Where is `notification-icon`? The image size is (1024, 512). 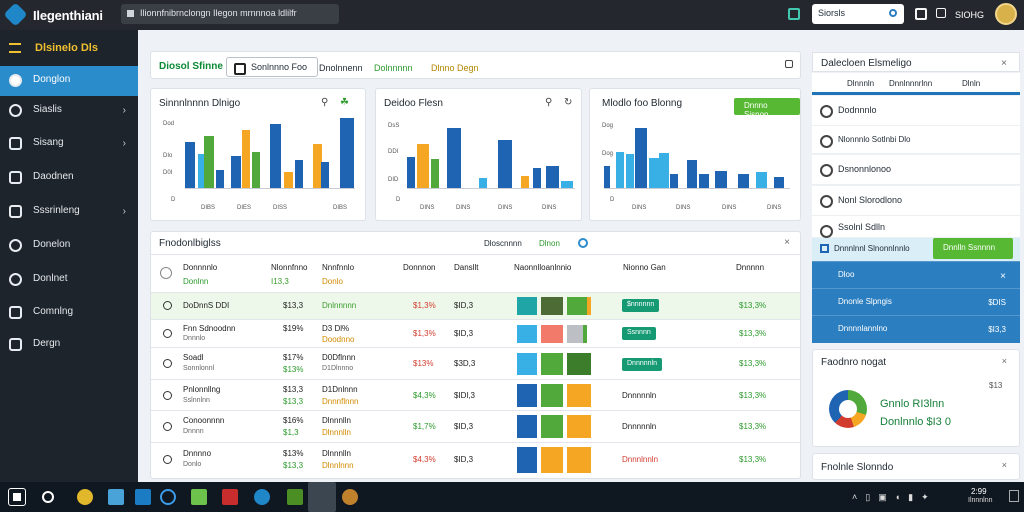 notification-icon is located at coordinates (1014, 496).